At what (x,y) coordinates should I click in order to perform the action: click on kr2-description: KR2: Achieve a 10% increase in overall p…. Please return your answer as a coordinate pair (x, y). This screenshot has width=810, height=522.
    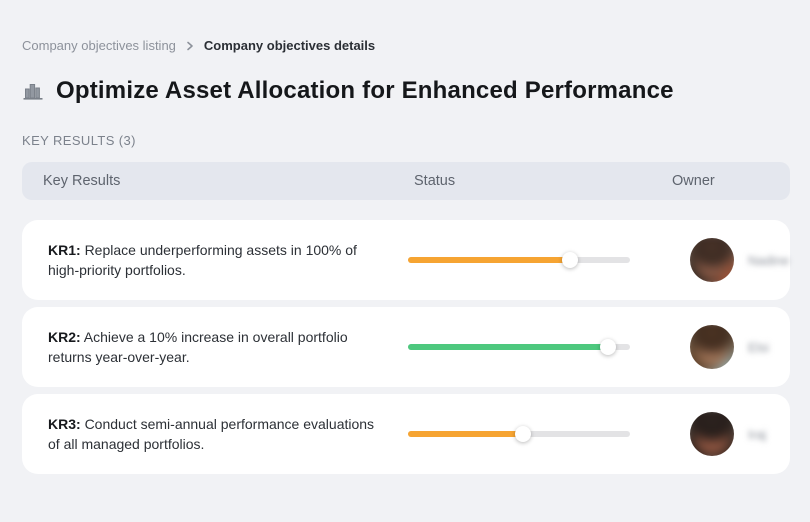
    Looking at the image, I should click on (215, 347).